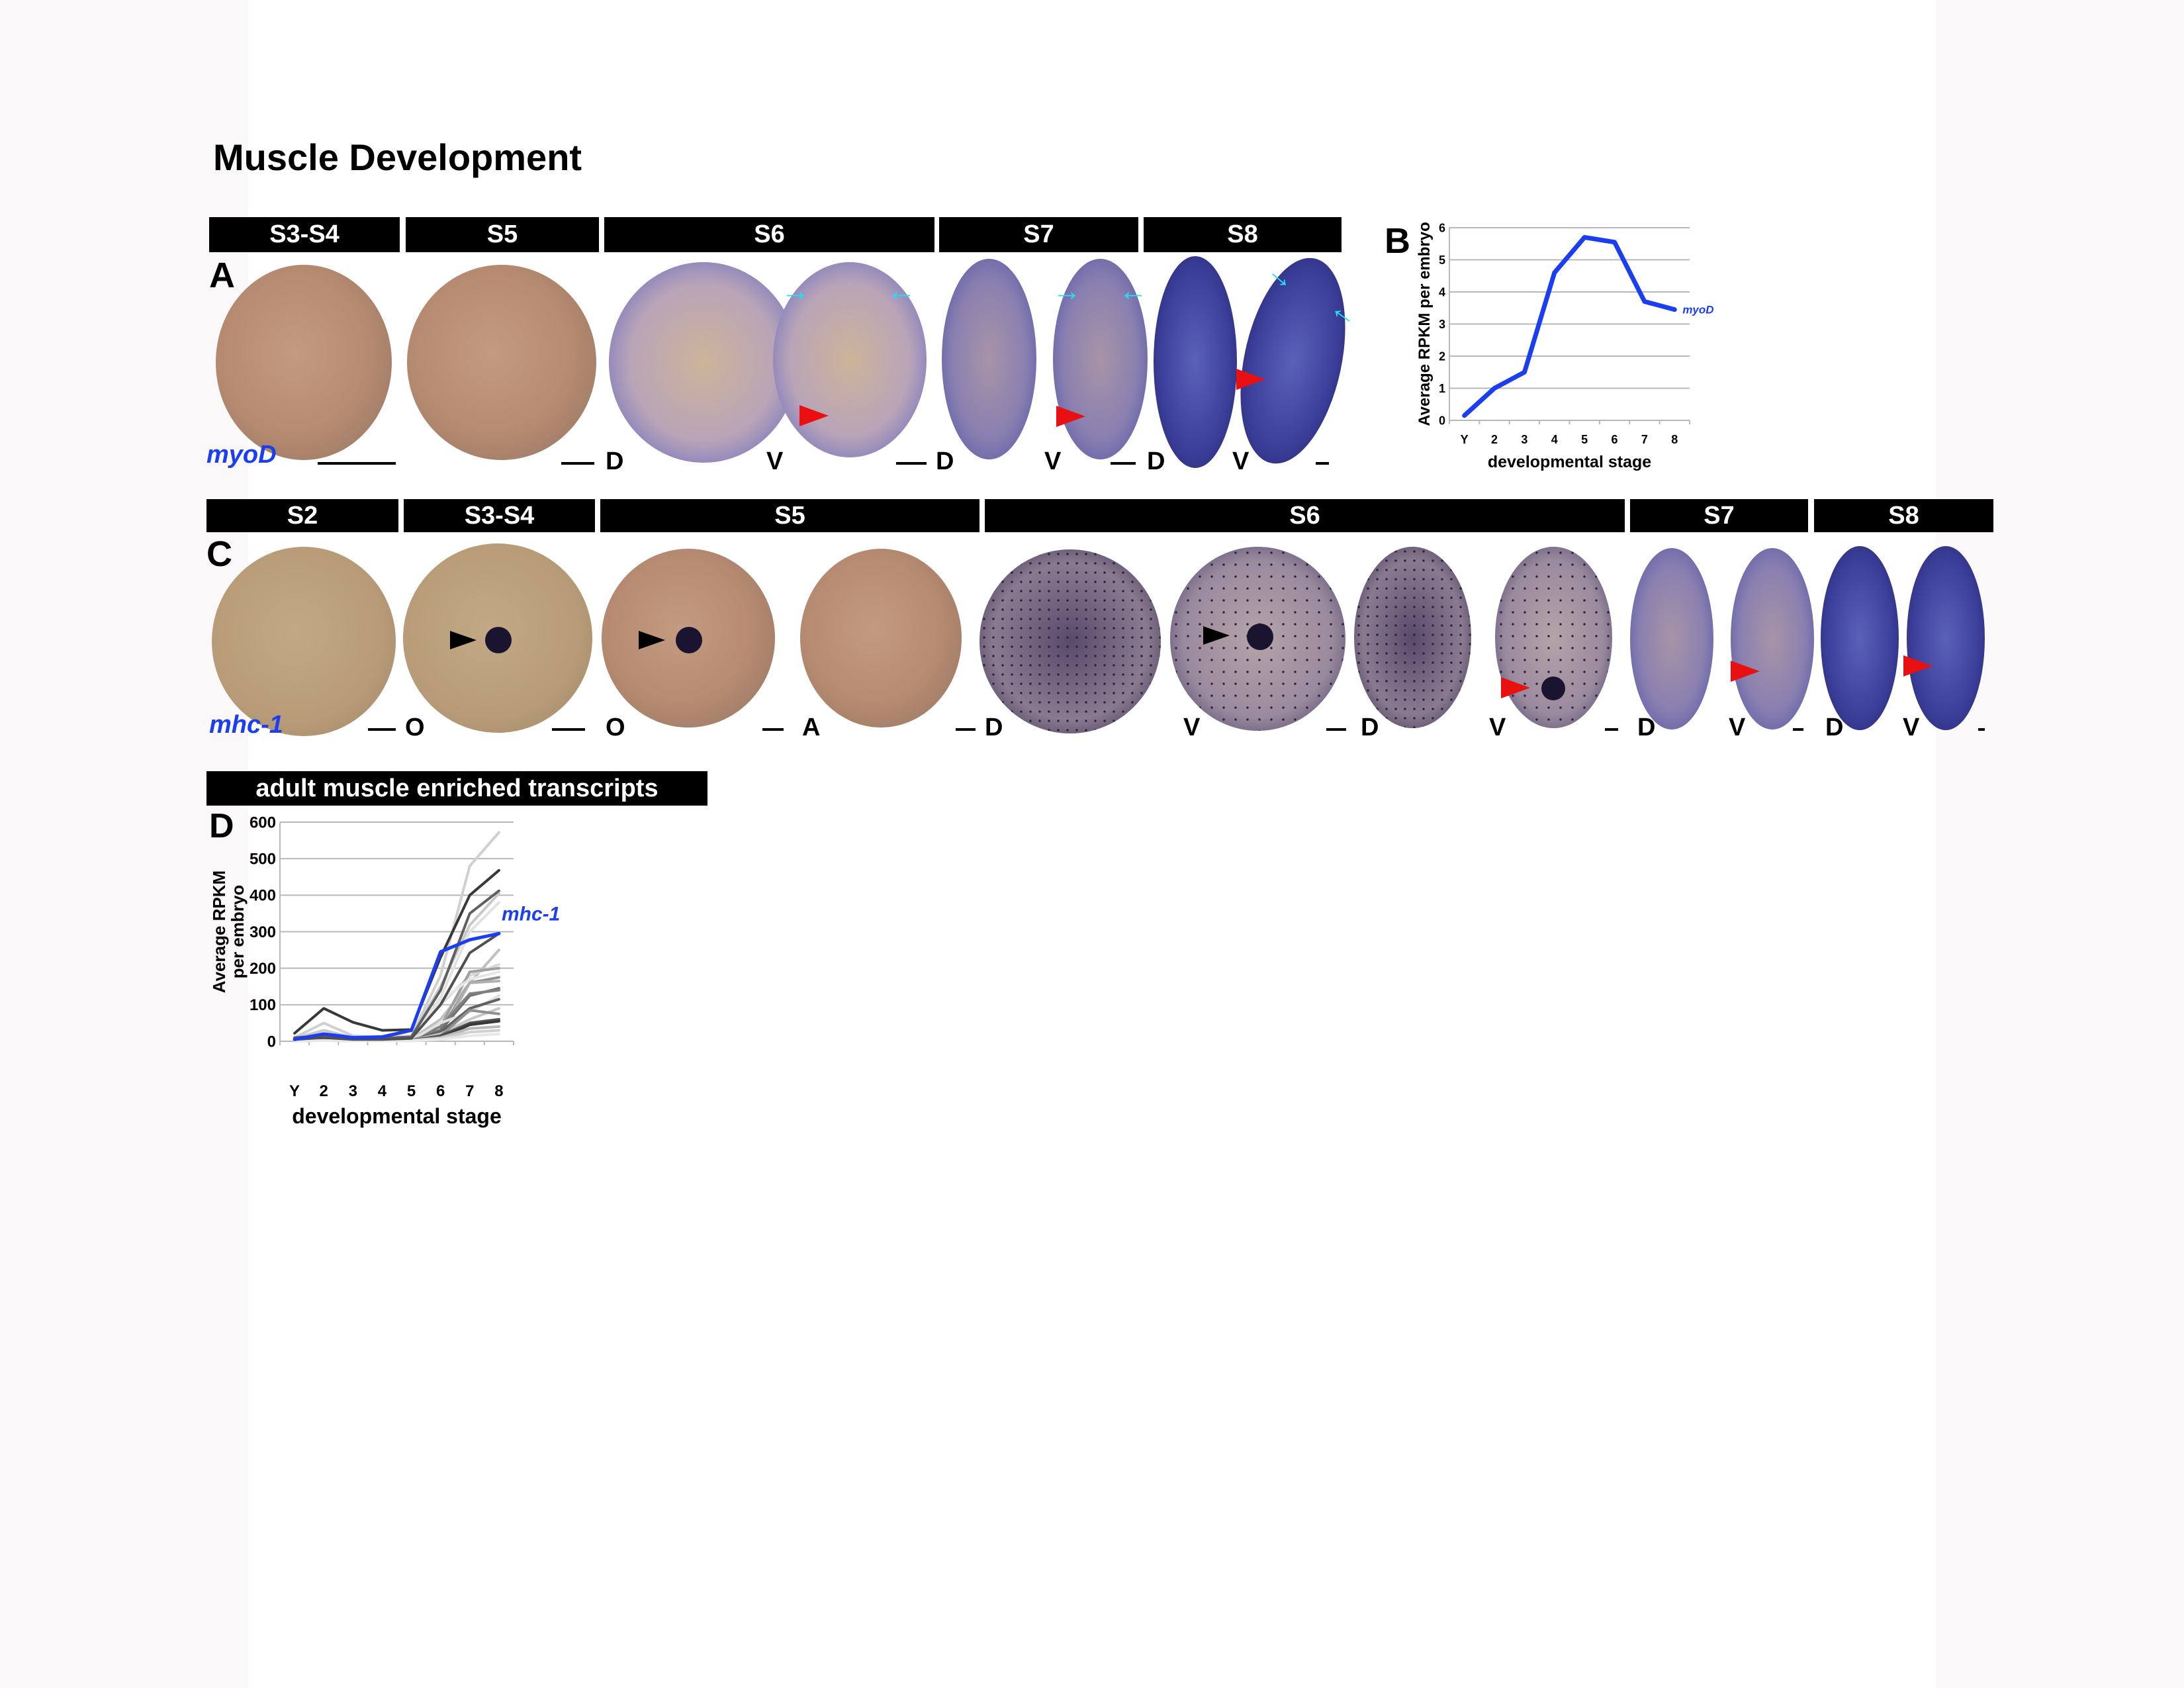  I want to click on embryo-image-myod-s6-dorsal, so click(704, 362).